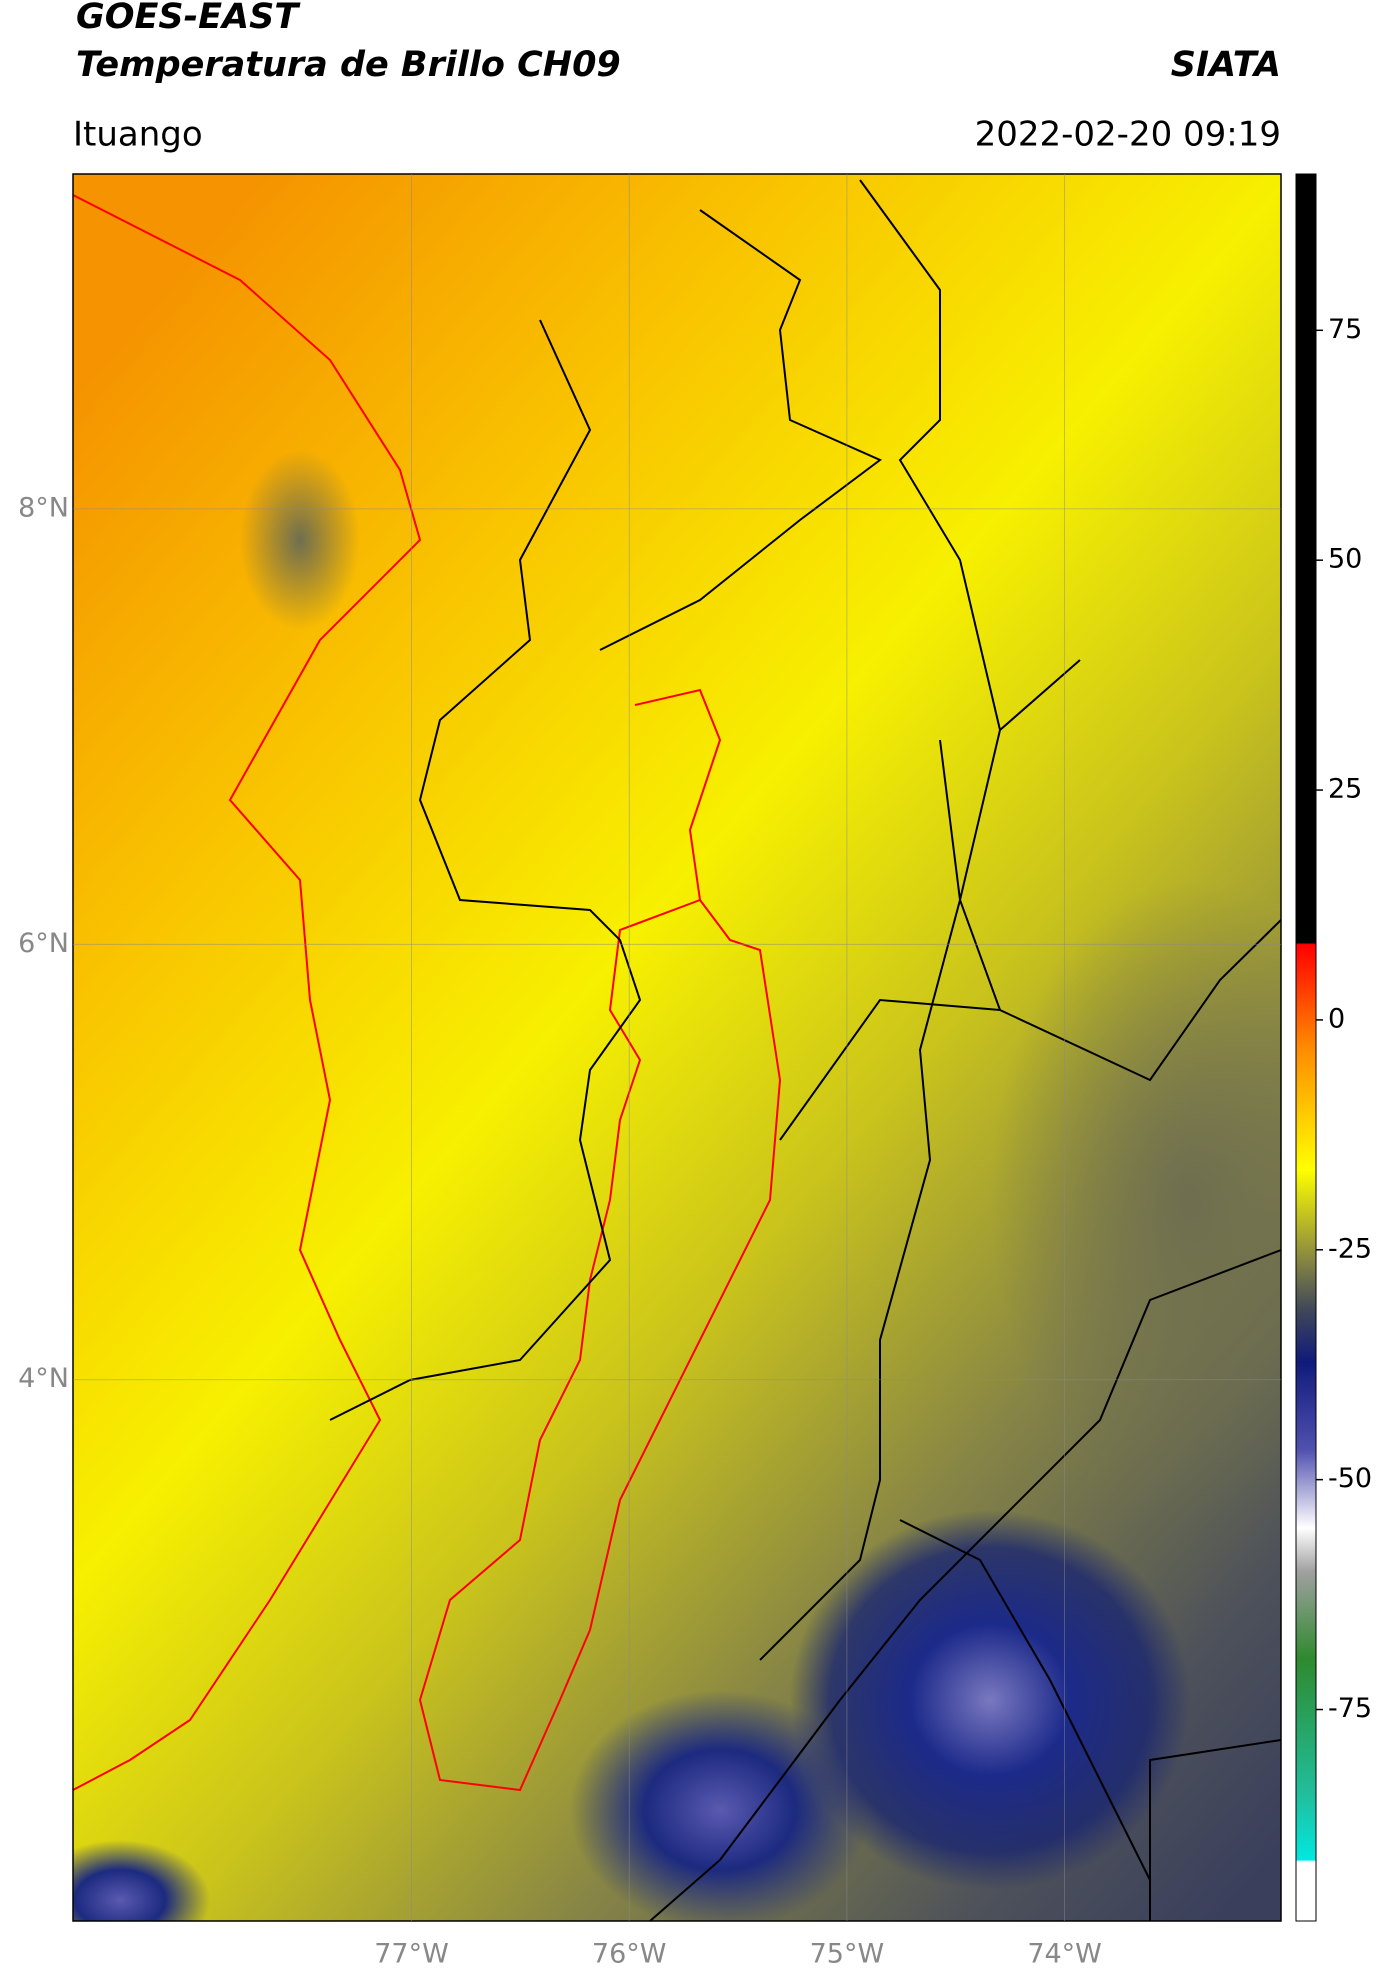  I want to click on y-tick-label: 6°N, so click(43, 943).